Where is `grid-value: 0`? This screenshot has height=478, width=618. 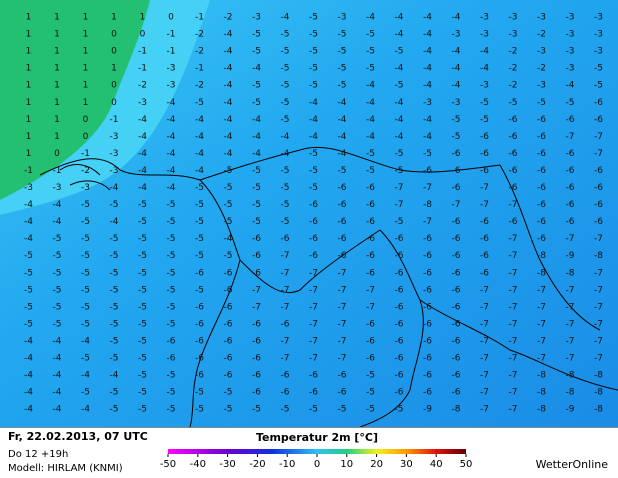 grid-value: 0 is located at coordinates (86, 120).